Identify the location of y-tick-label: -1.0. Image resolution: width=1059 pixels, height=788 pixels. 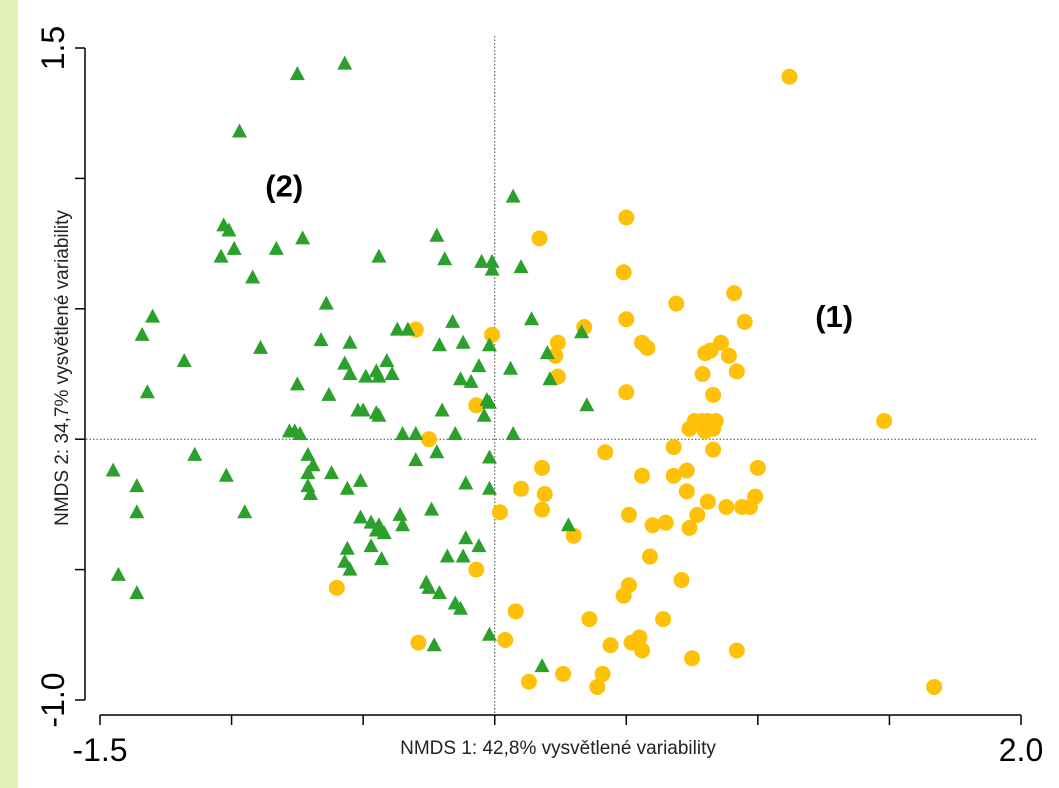
(53, 699).